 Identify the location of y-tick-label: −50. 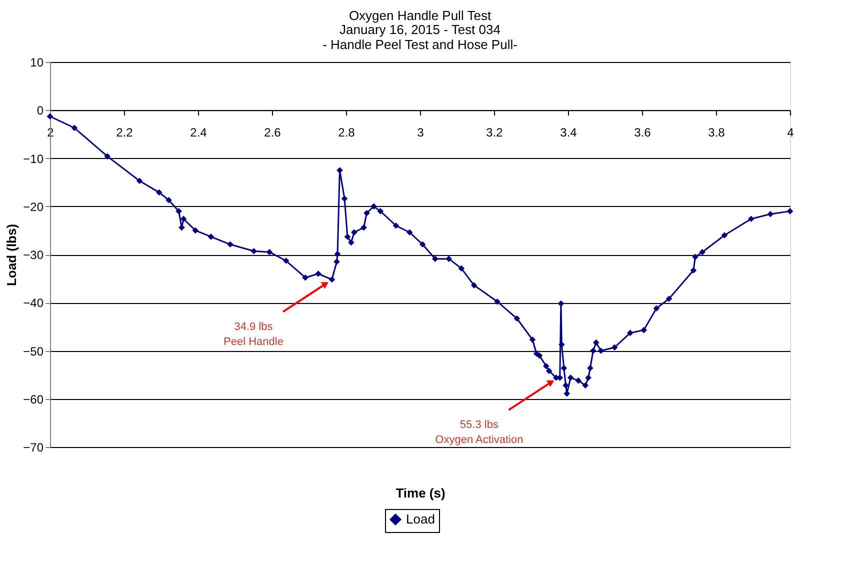
(33, 351).